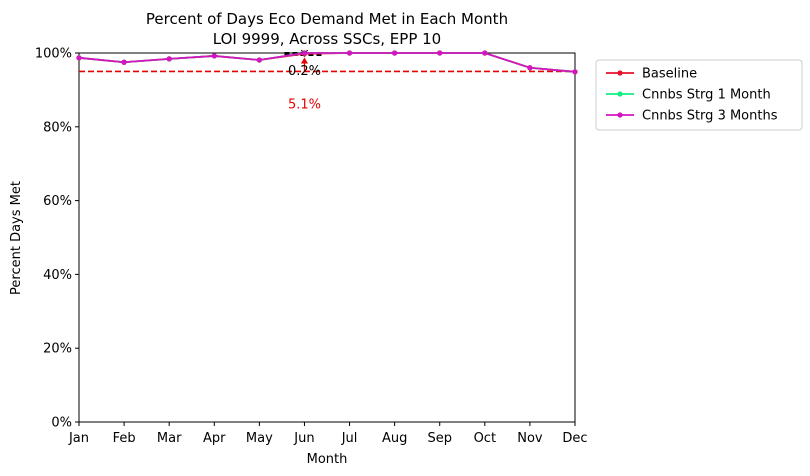 This screenshot has width=810, height=476. I want to click on x-tick-label: Mar, so click(169, 438).